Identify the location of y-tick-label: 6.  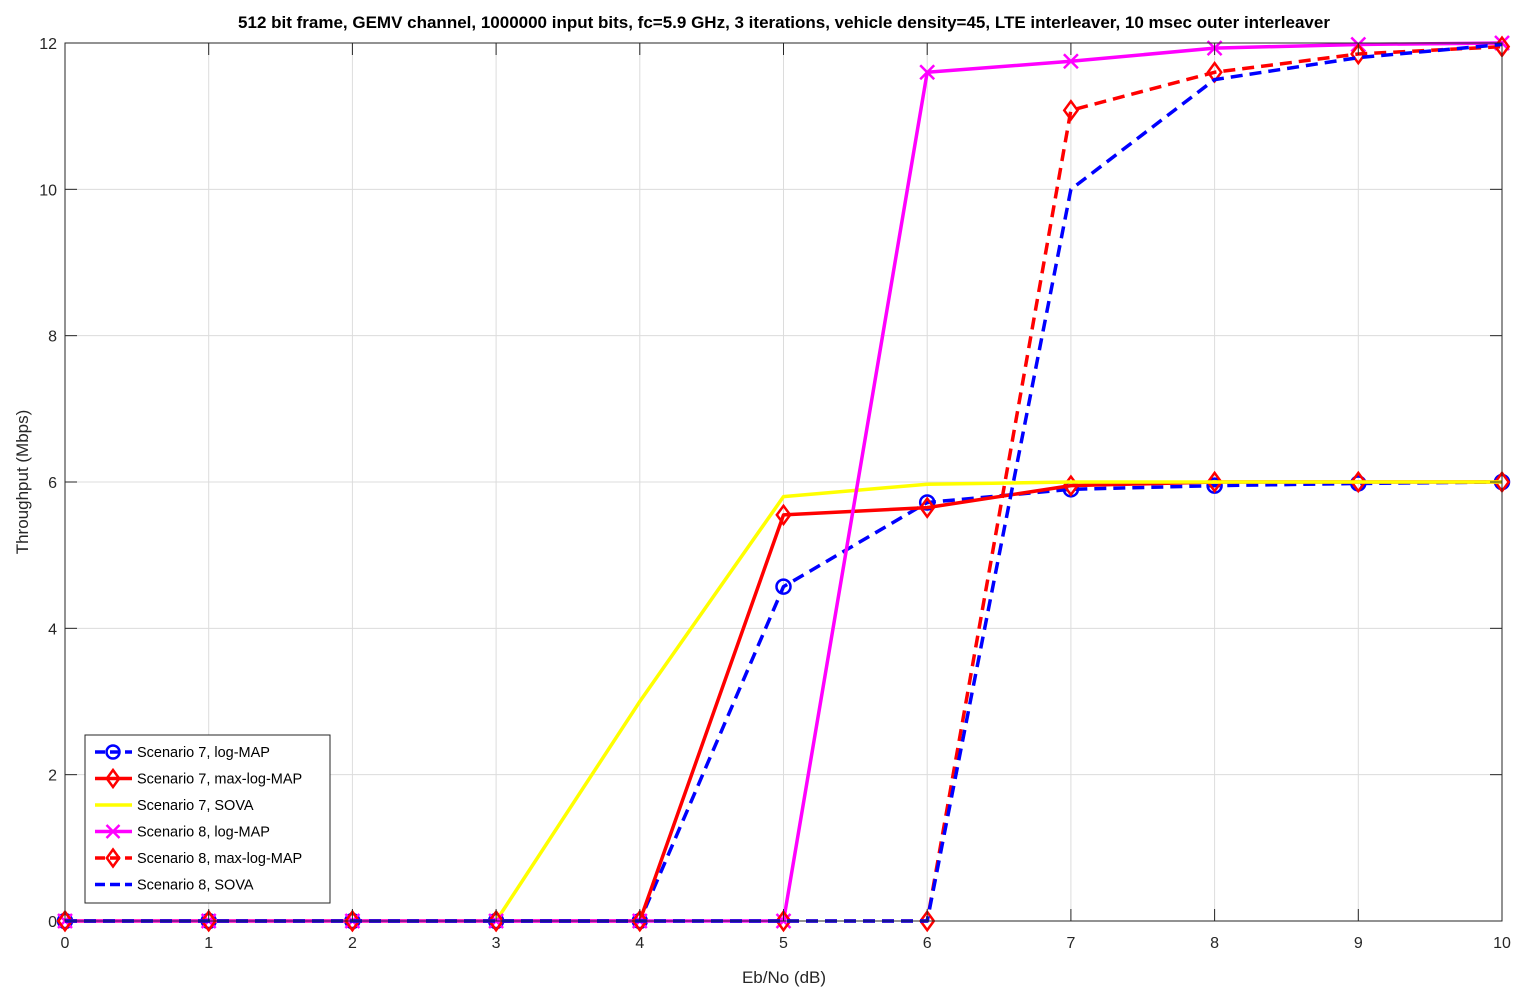
(52, 483).